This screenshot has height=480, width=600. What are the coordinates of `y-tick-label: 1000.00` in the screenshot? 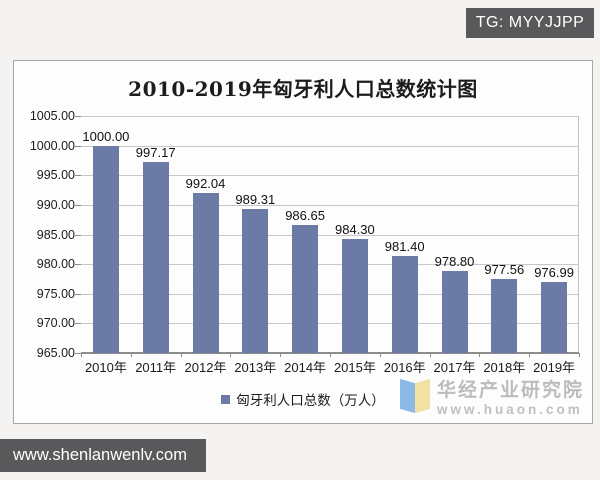 It's located at (52, 145).